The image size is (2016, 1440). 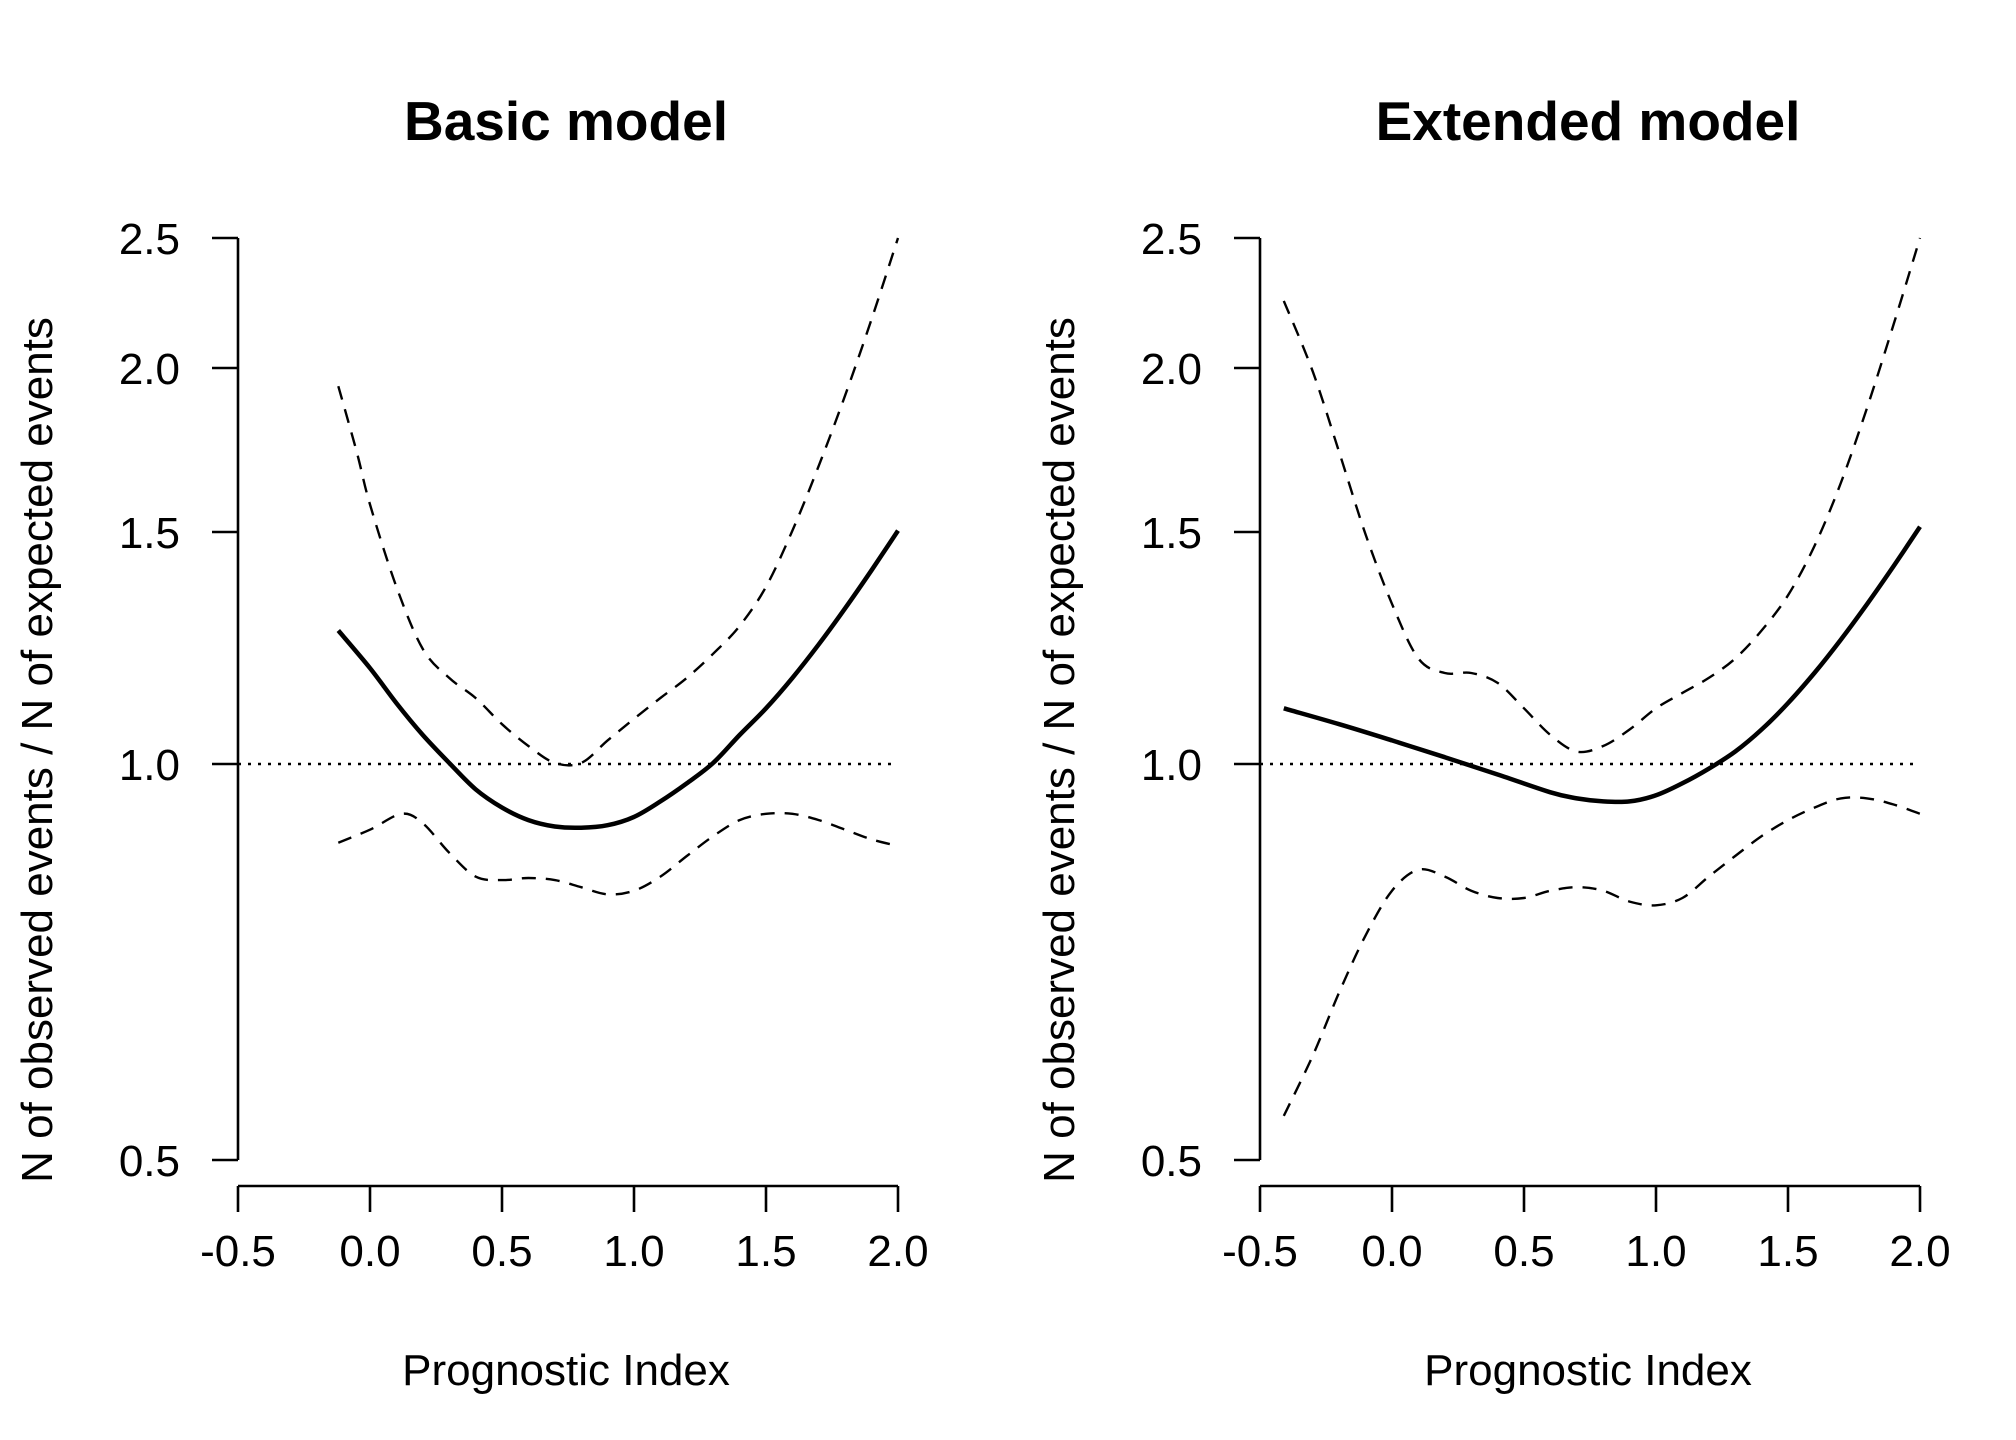 What do you see at coordinates (566, 121) in the screenshot?
I see `chart-title: Basic model` at bounding box center [566, 121].